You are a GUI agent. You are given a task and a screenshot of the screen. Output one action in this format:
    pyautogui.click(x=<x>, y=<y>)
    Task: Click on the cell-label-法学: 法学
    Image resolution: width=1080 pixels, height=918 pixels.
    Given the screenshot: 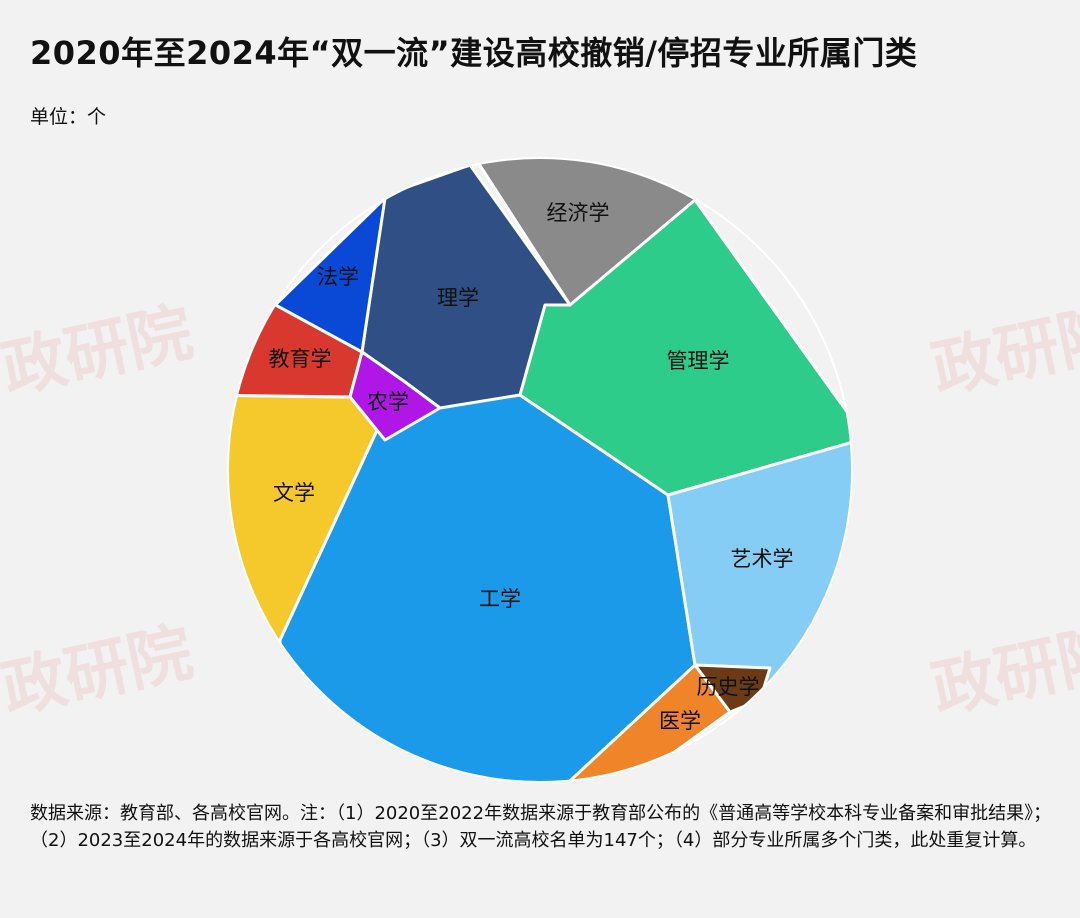 What is the action you would take?
    pyautogui.click(x=338, y=277)
    